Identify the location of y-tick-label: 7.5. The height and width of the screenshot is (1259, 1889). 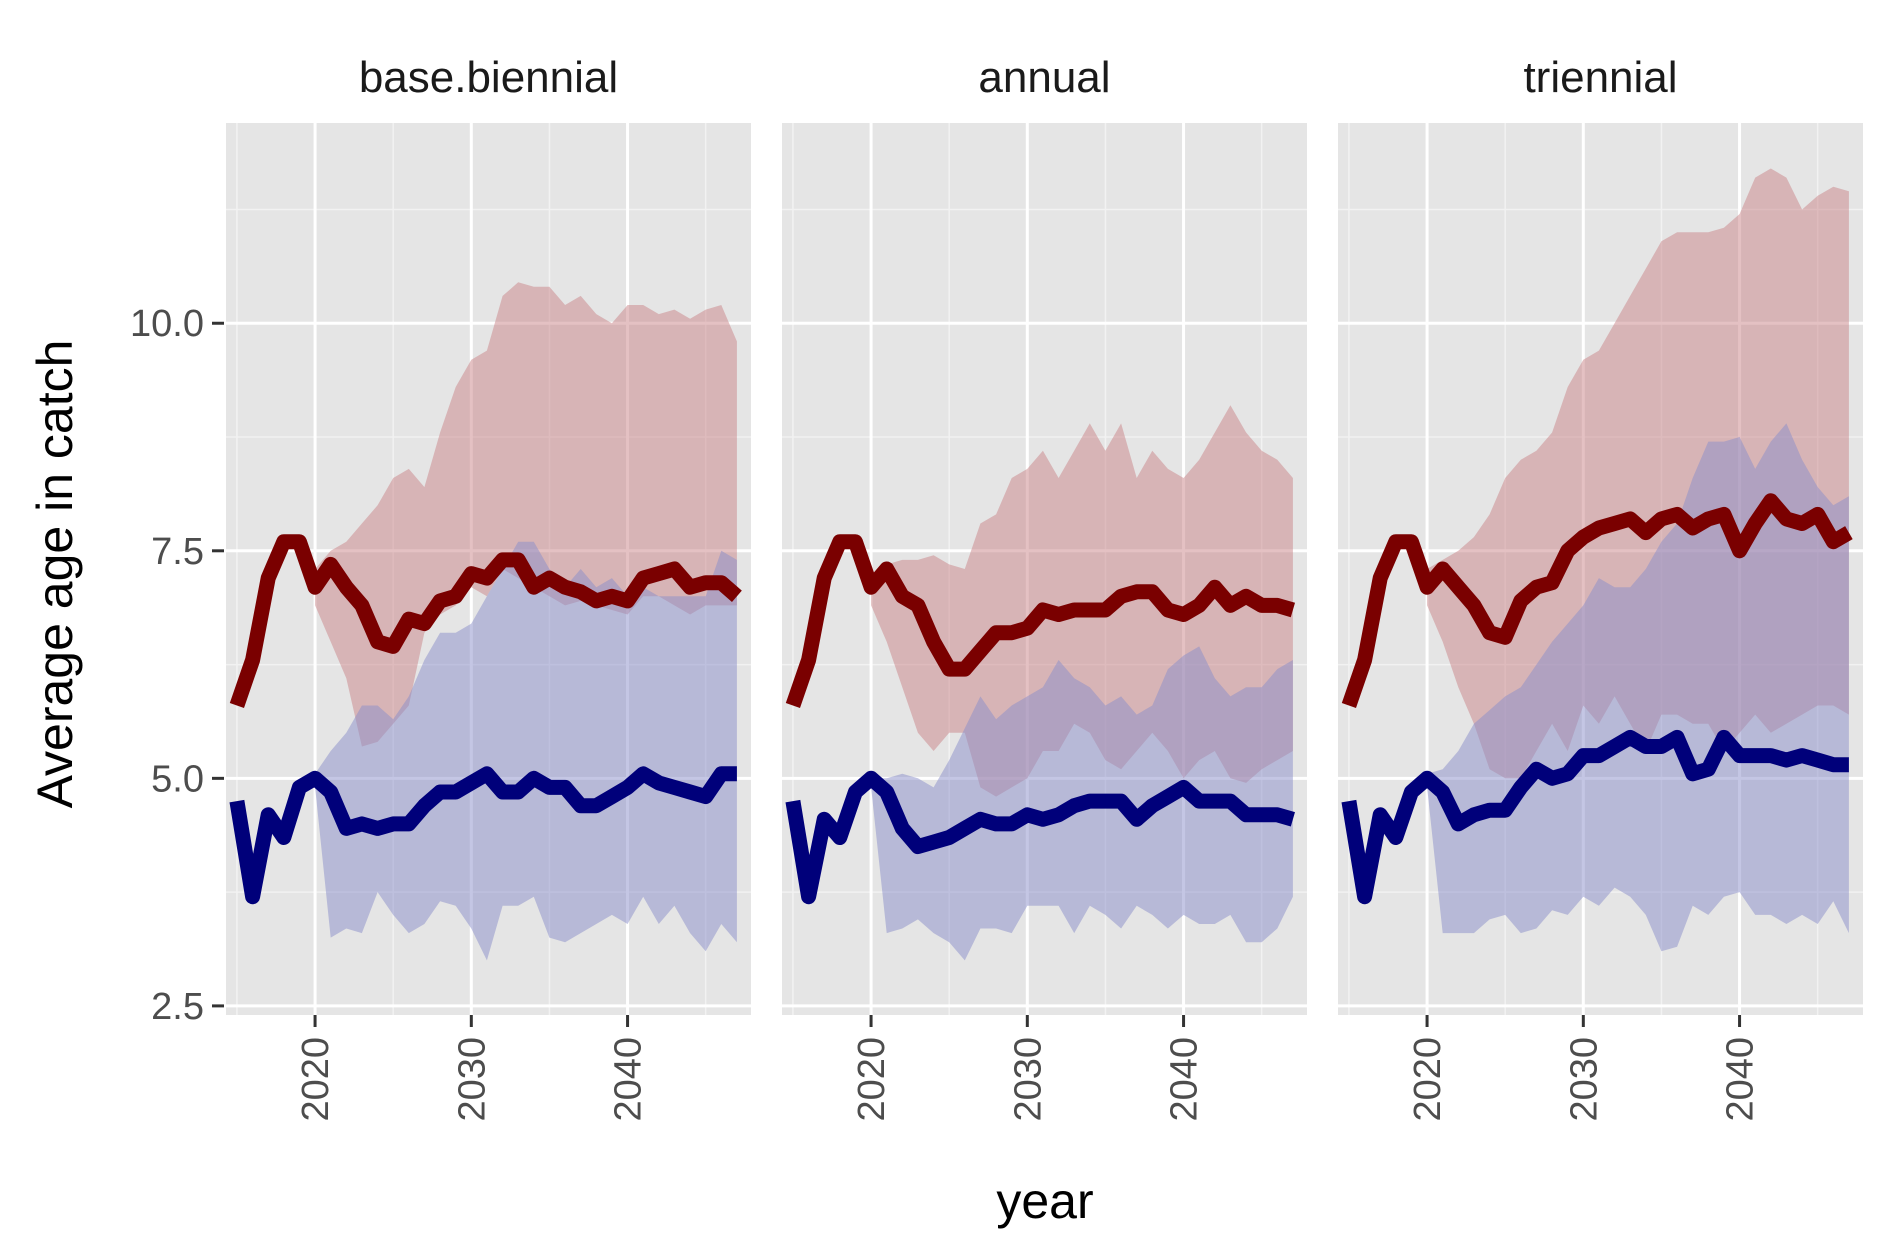
(177, 552).